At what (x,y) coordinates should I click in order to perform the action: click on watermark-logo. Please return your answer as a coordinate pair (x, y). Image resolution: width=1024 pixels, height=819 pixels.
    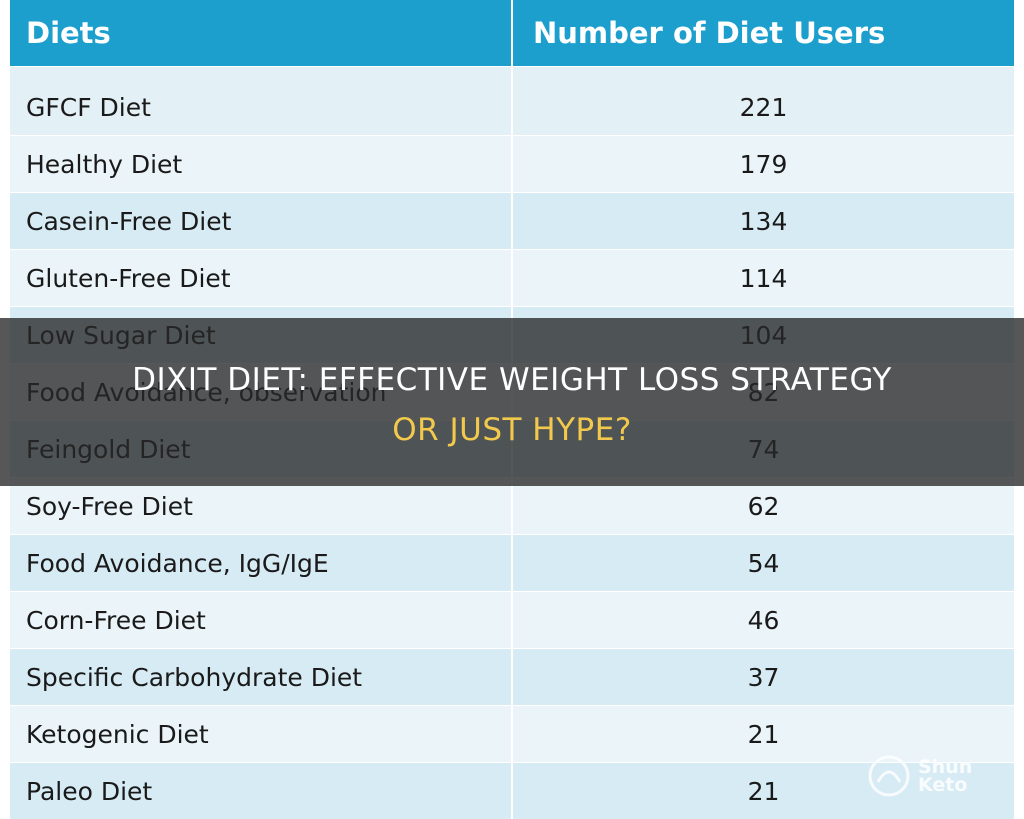
    Looking at the image, I should click on (889, 776).